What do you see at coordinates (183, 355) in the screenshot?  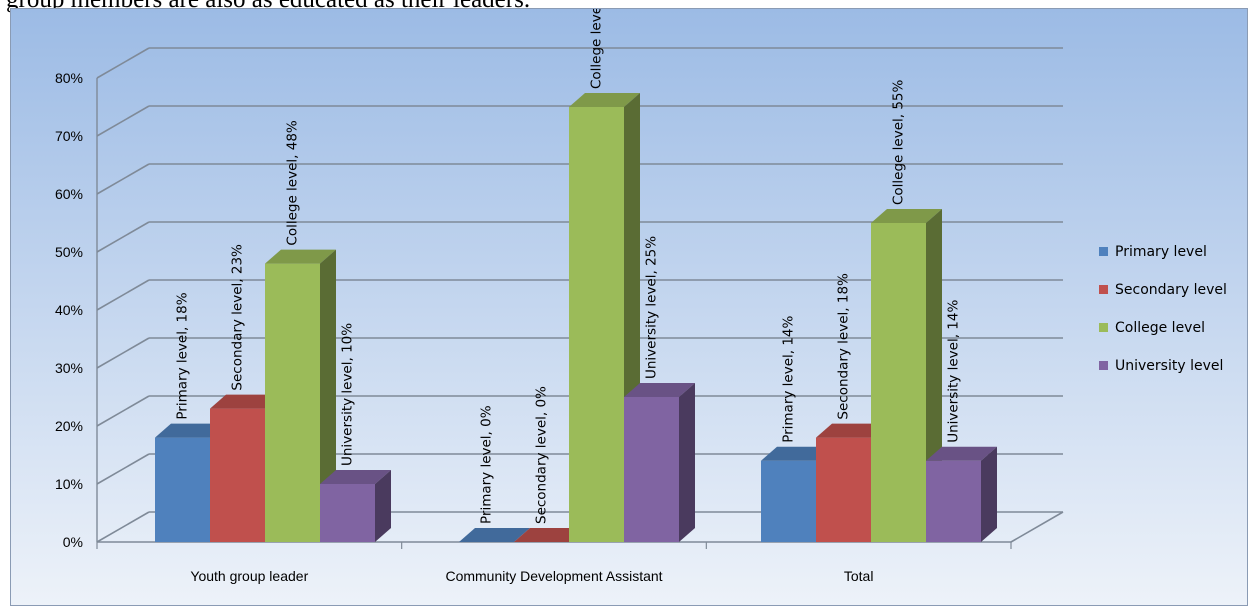 I see `data-label: Primary level, 18%` at bounding box center [183, 355].